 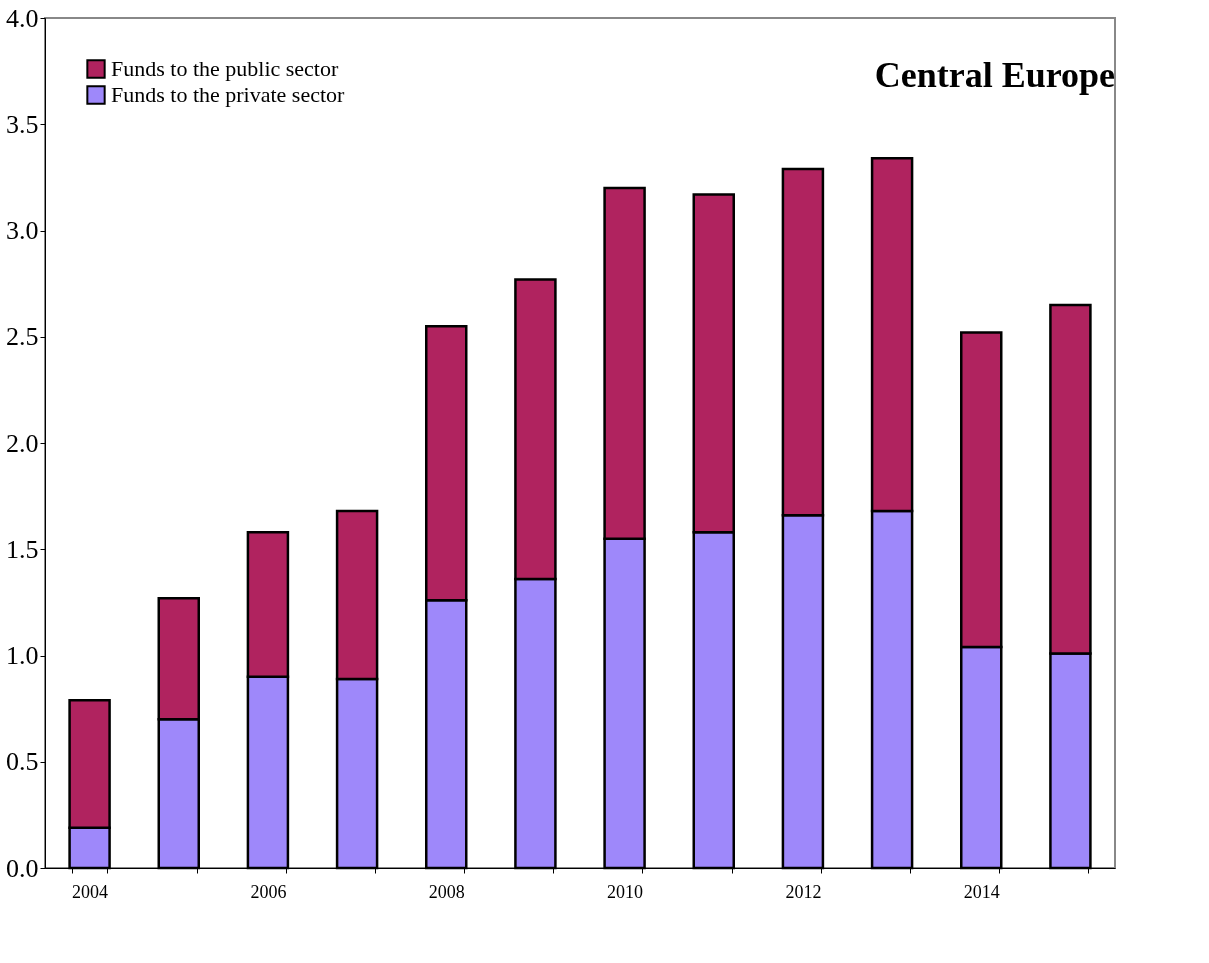 What do you see at coordinates (225, 68) in the screenshot?
I see `legend-label: Funds to the public sector` at bounding box center [225, 68].